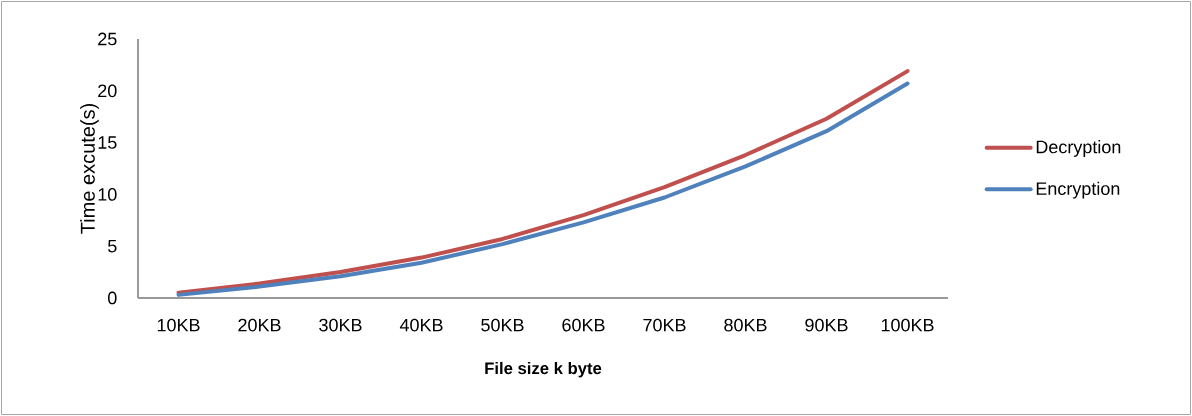  Describe the element at coordinates (259, 325) in the screenshot. I see `x-tick-label: 20KB` at that location.